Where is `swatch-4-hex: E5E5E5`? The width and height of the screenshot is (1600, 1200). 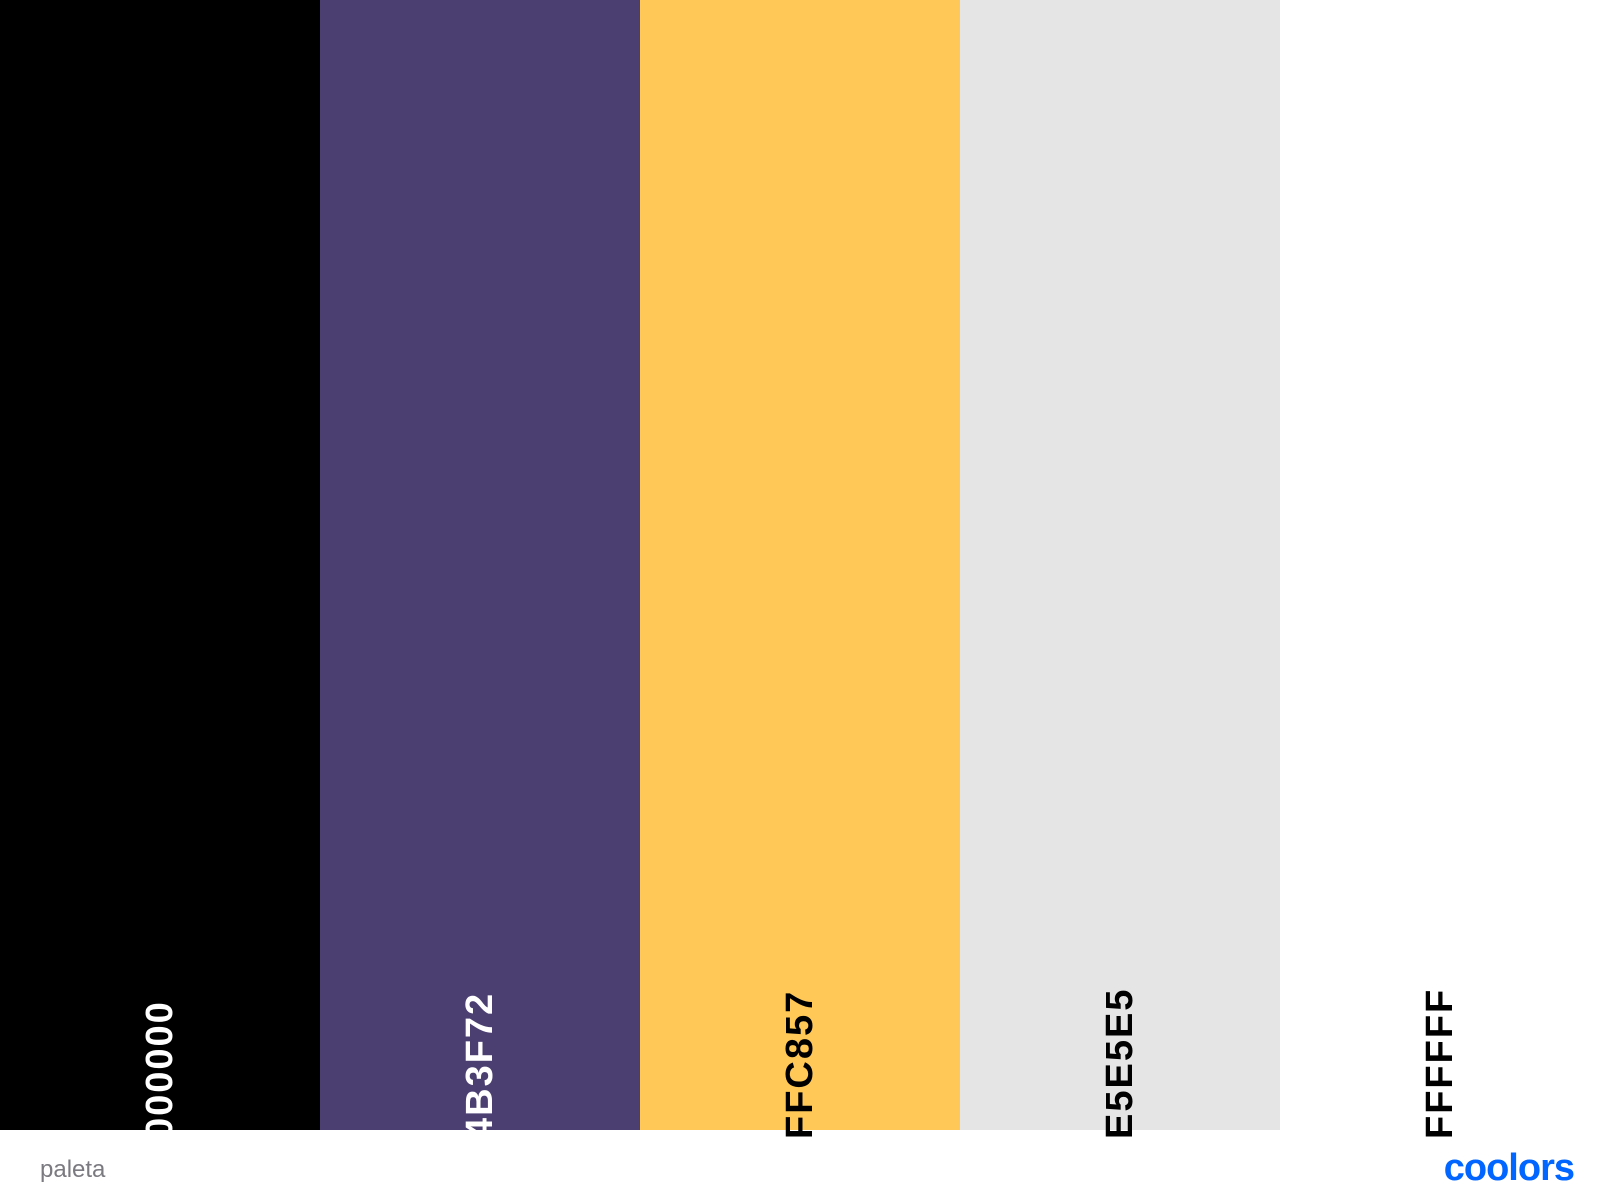 swatch-4-hex: E5E5E5 is located at coordinates (1120, 1063).